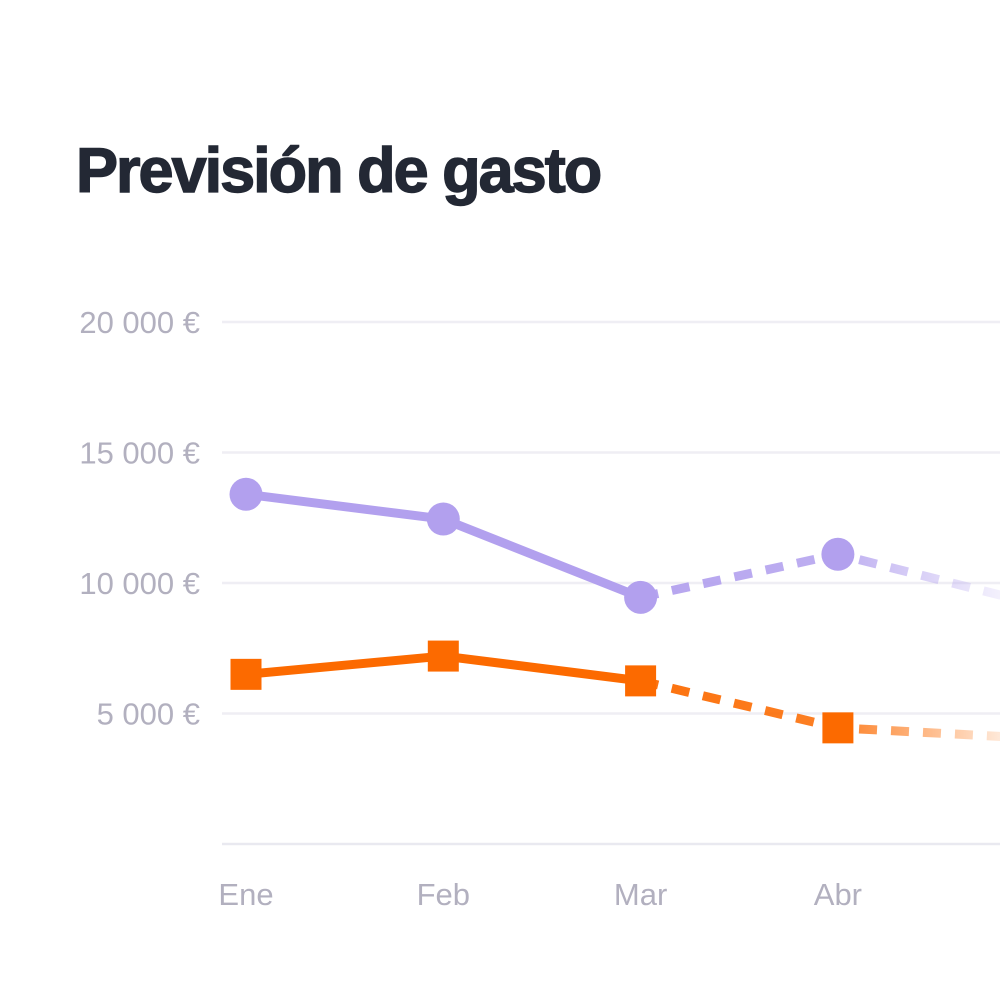 The height and width of the screenshot is (1000, 1000). What do you see at coordinates (838, 894) in the screenshot?
I see `x-axis-tick-label: Abr` at bounding box center [838, 894].